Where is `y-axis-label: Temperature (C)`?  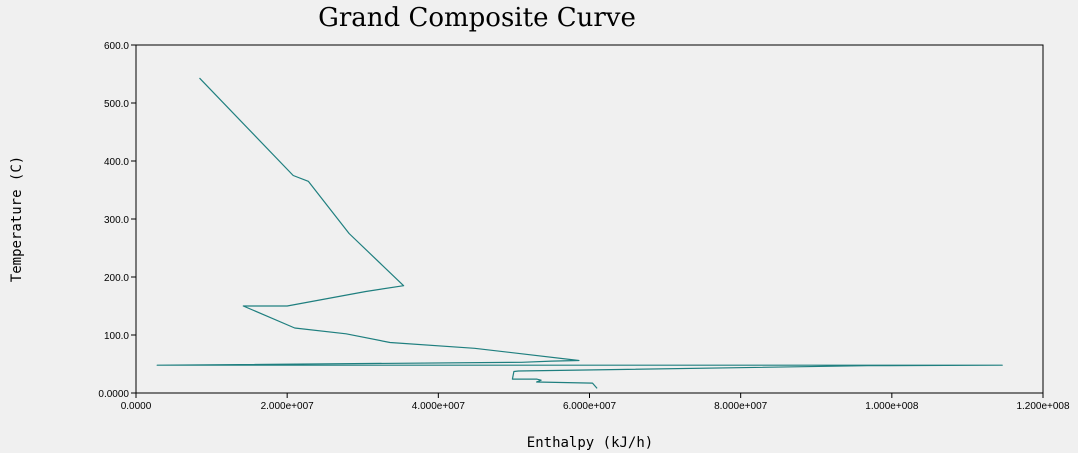
y-axis-label: Temperature (C) is located at coordinates (17, 219).